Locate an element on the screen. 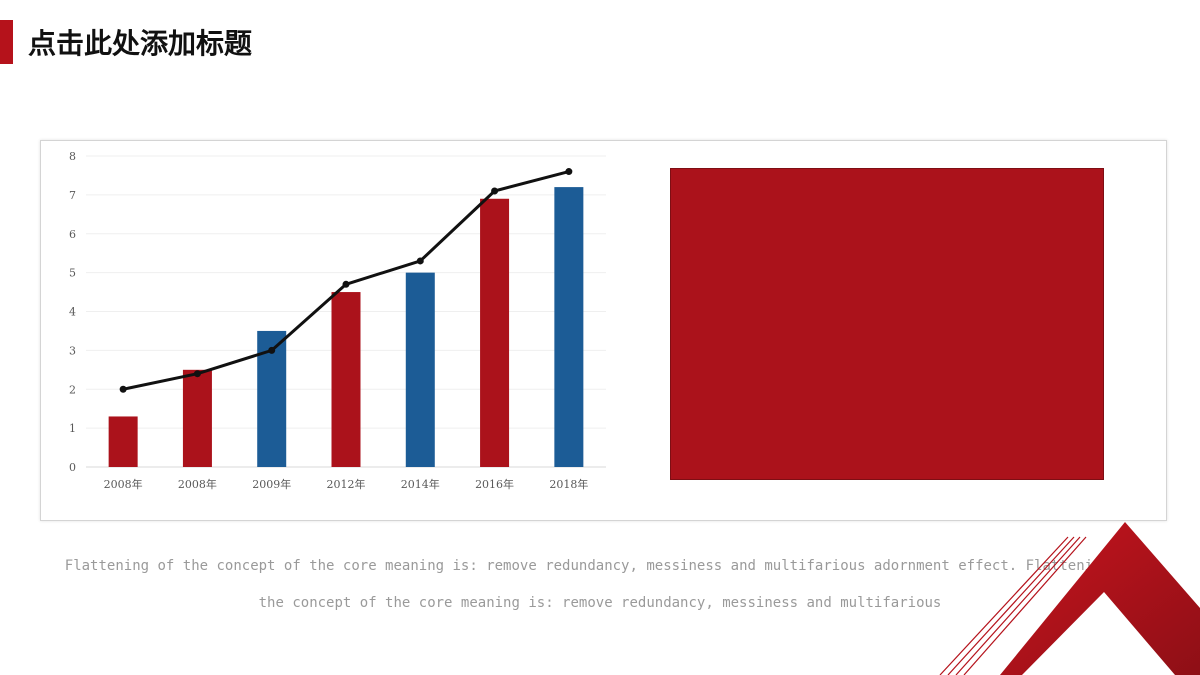 Image resolution: width=1200 pixels, height=675 pixels. y-tick-label: 5 is located at coordinates (72, 273).